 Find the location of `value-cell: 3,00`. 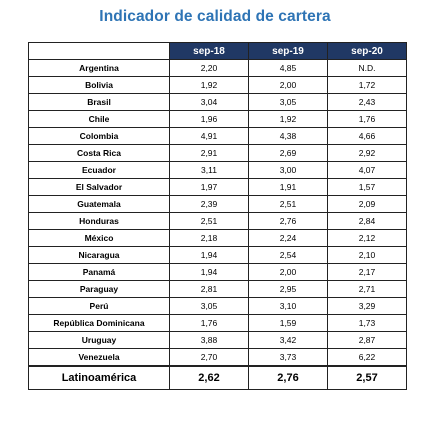

value-cell: 3,00 is located at coordinates (288, 170).